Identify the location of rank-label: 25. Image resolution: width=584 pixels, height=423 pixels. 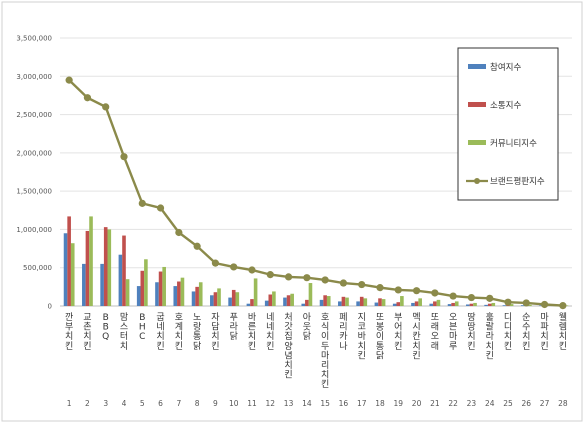
(508, 403).